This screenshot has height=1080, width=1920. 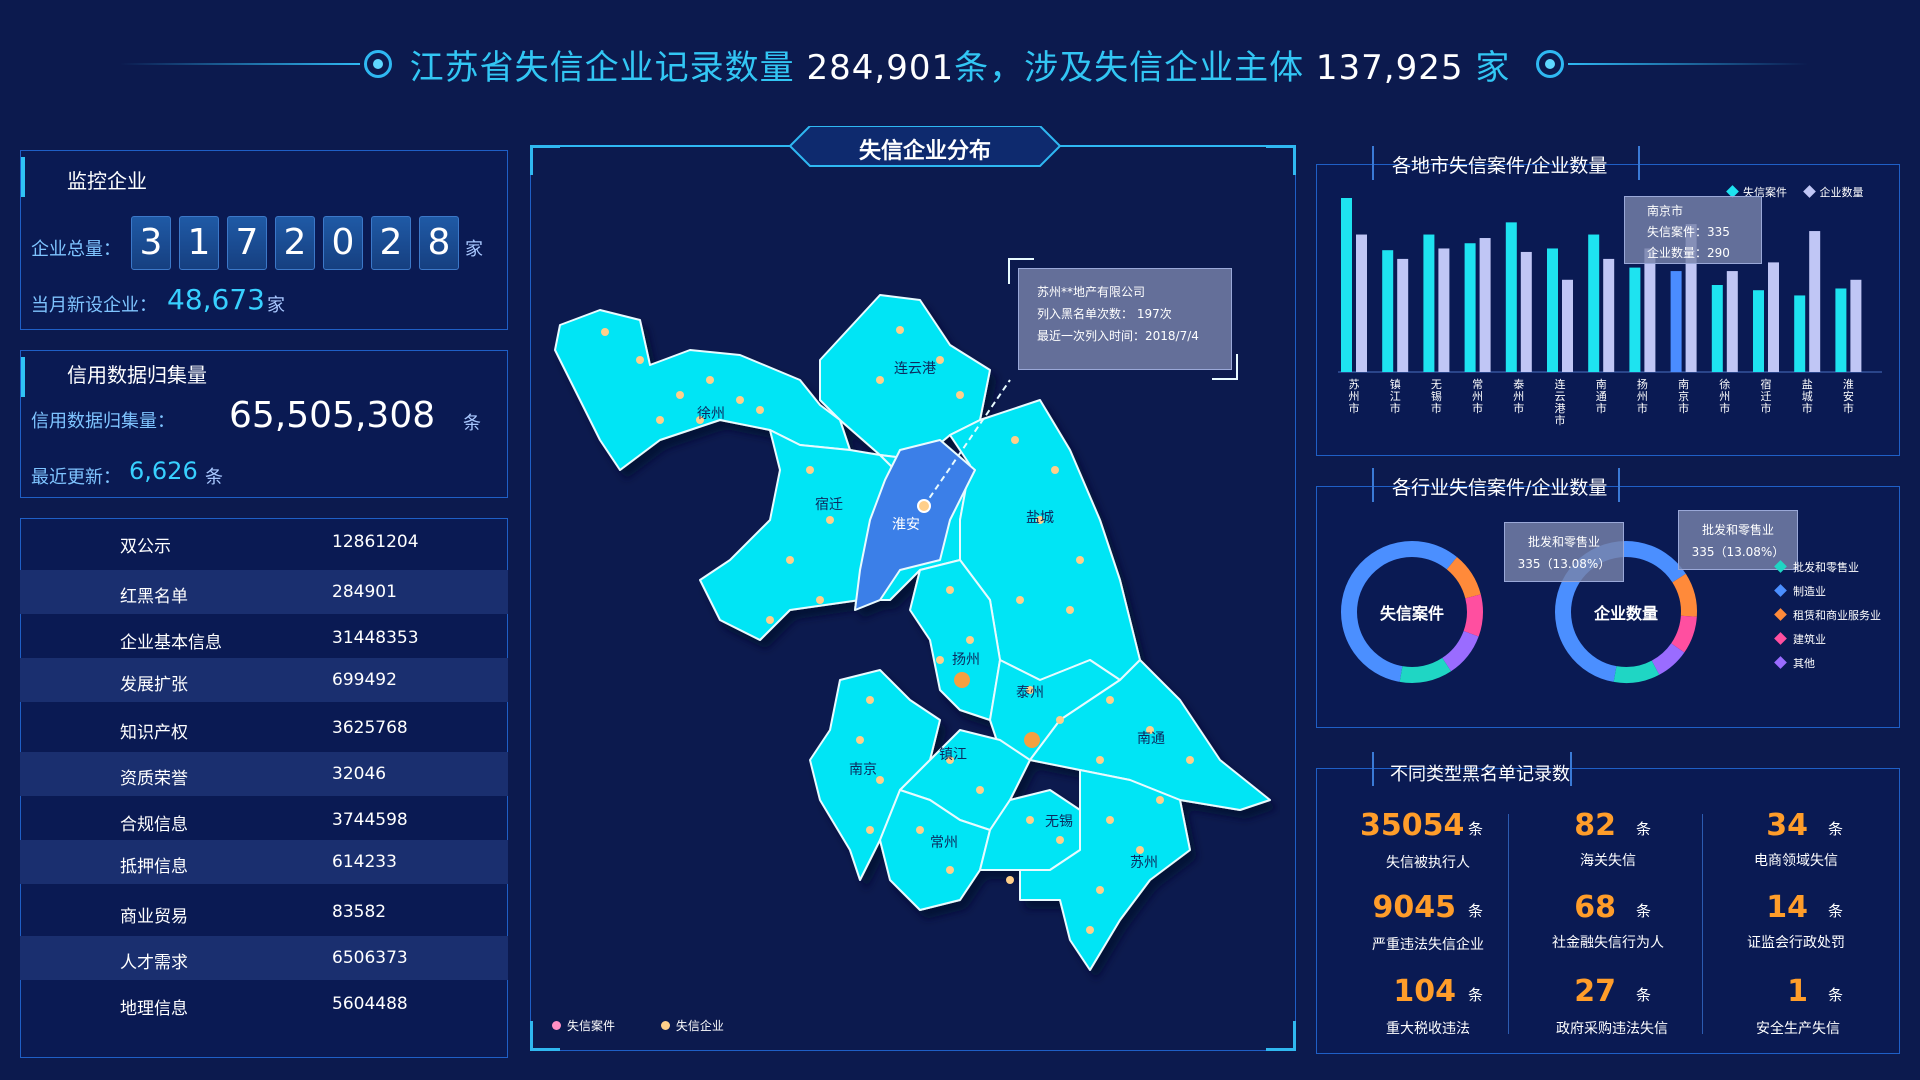 I want to click on x-tick-label: 常州市, so click(x=1477, y=396).